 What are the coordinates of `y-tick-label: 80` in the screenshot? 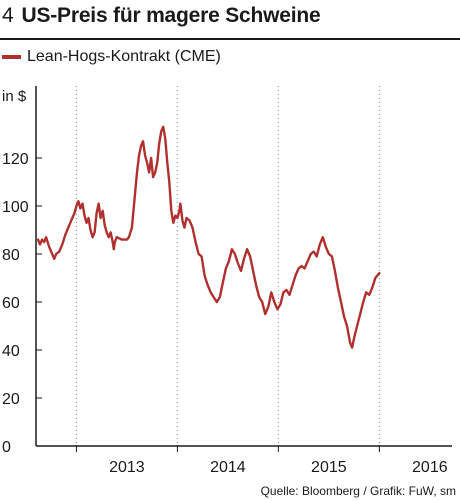 It's located at (11, 255).